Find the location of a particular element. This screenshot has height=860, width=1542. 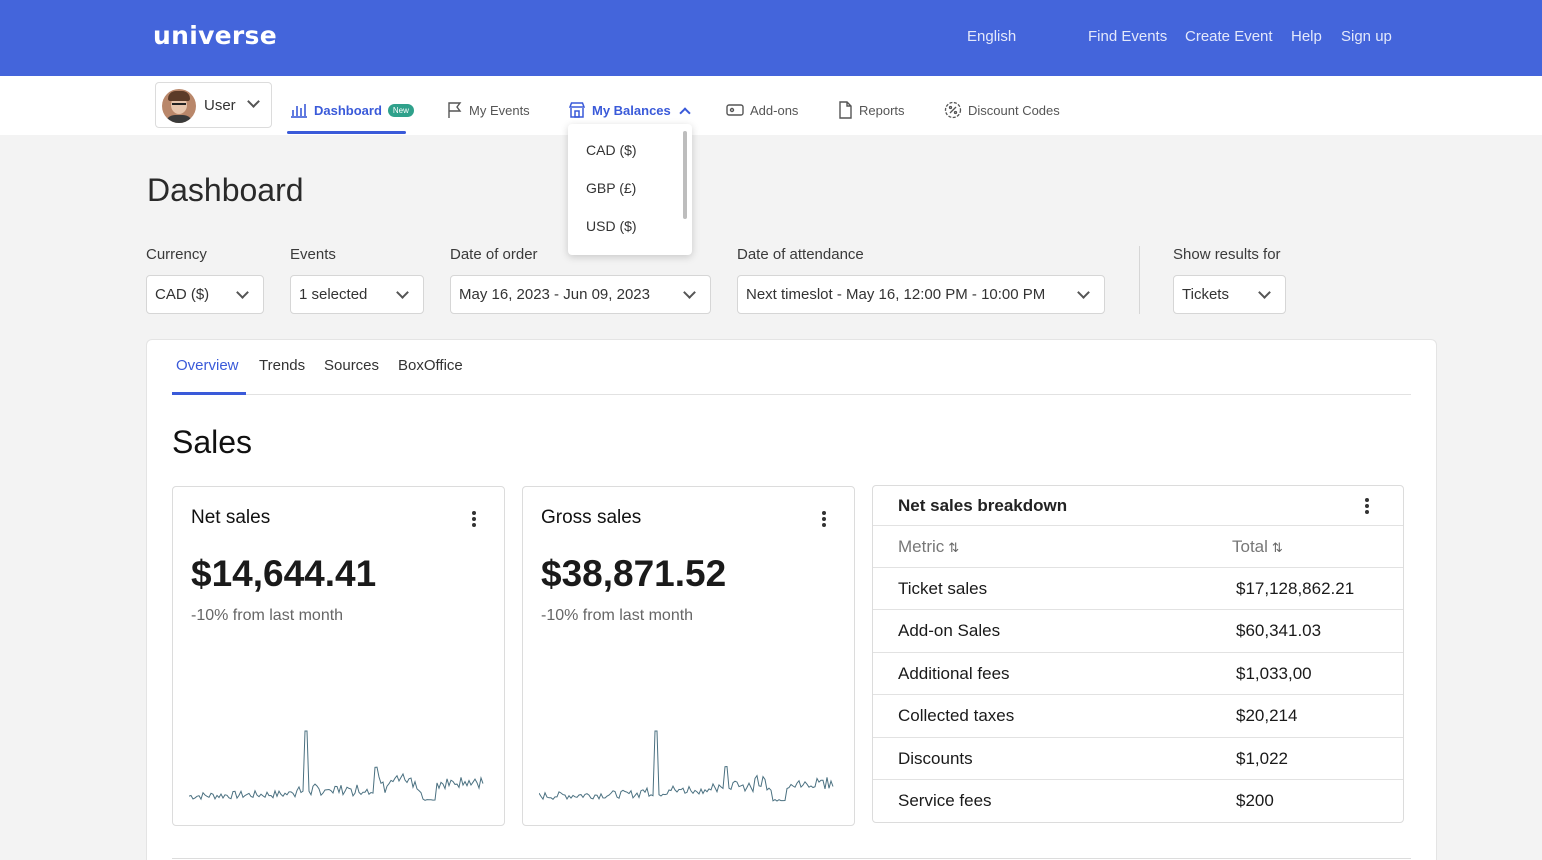

metric-cell: Discounts is located at coordinates (935, 758).